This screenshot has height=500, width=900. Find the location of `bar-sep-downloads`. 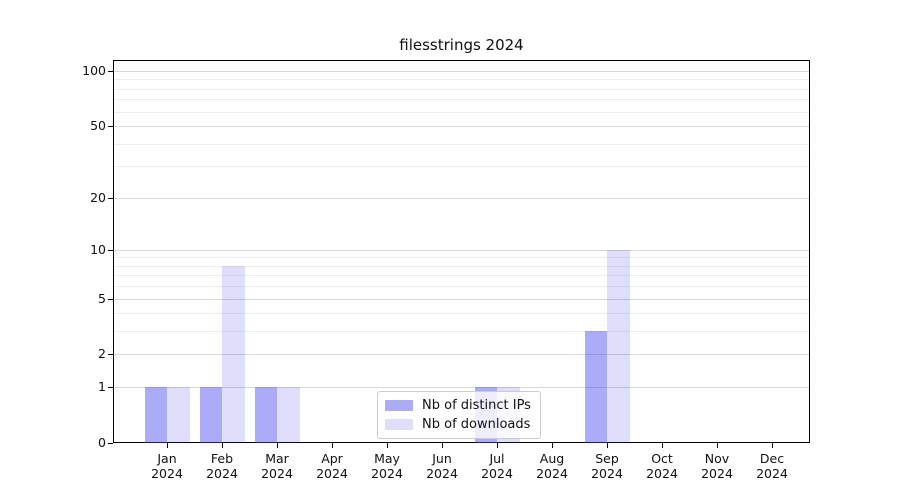

bar-sep-downloads is located at coordinates (618, 346).